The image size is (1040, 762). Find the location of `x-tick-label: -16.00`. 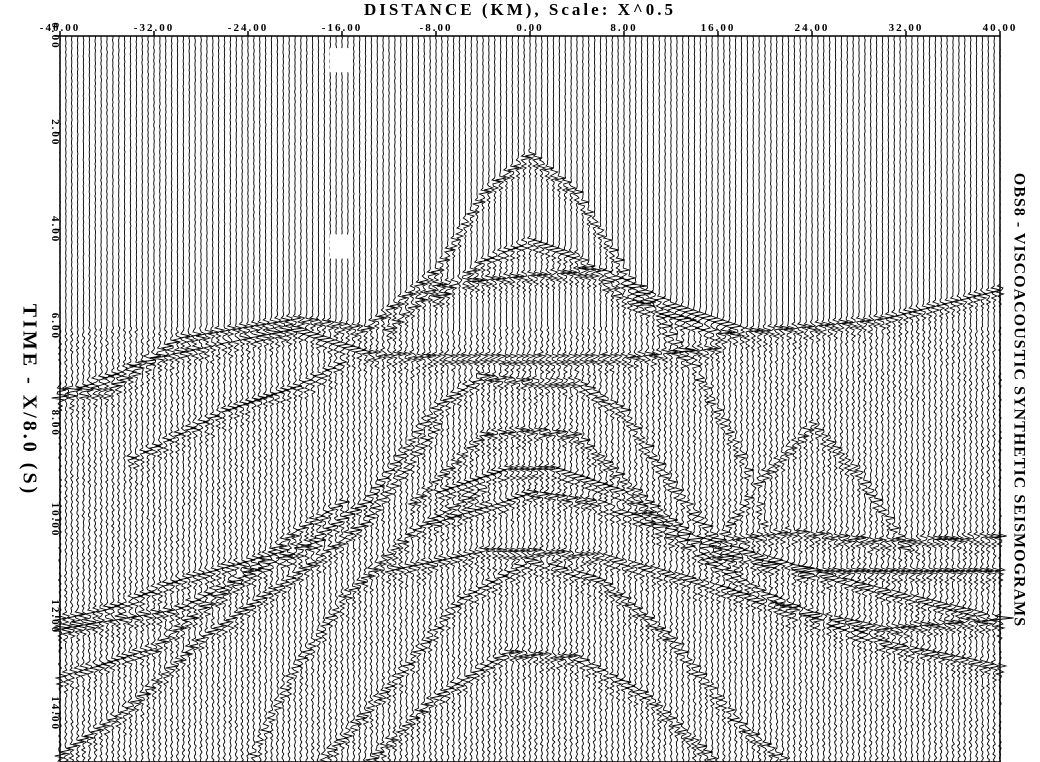

x-tick-label: -16.00 is located at coordinates (342, 28).